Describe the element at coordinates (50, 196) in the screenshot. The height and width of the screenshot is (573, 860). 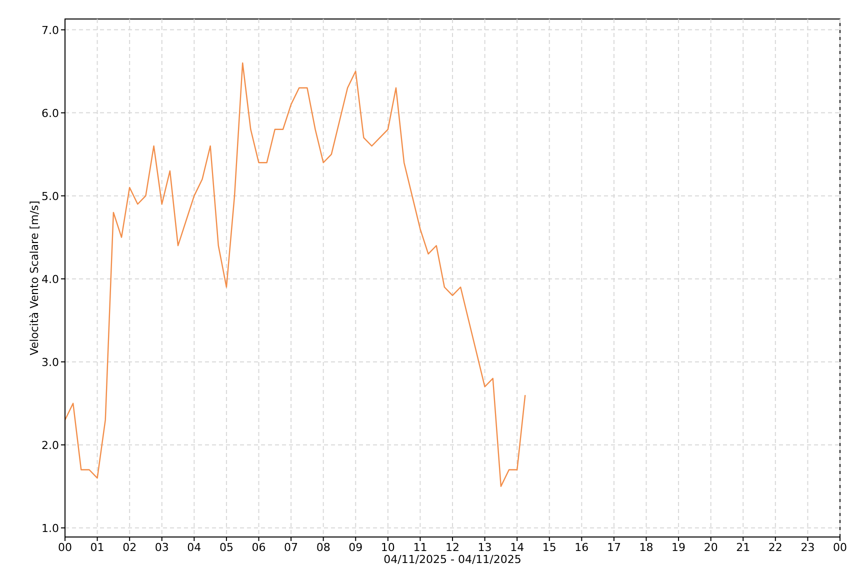
I see `y-tick-label: 5.0` at that location.